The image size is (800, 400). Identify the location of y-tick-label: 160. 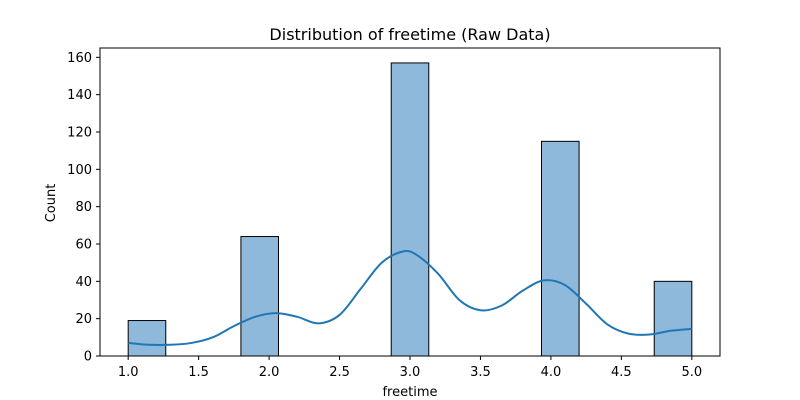
(79, 58).